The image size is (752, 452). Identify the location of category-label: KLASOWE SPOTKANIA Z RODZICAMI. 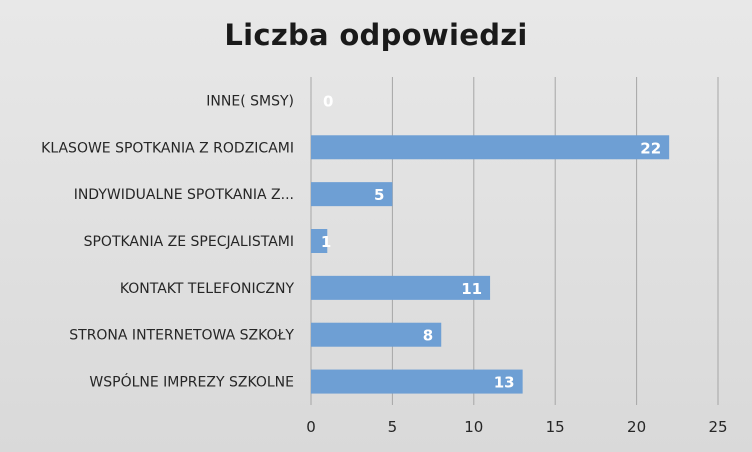
(167, 148).